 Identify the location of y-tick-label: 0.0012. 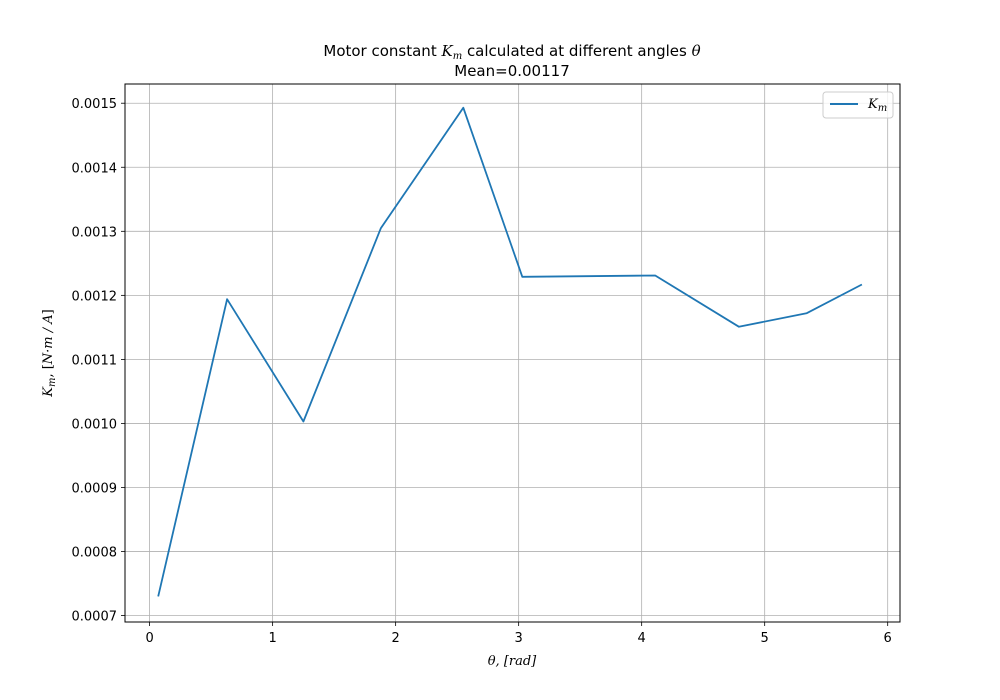
(95, 296).